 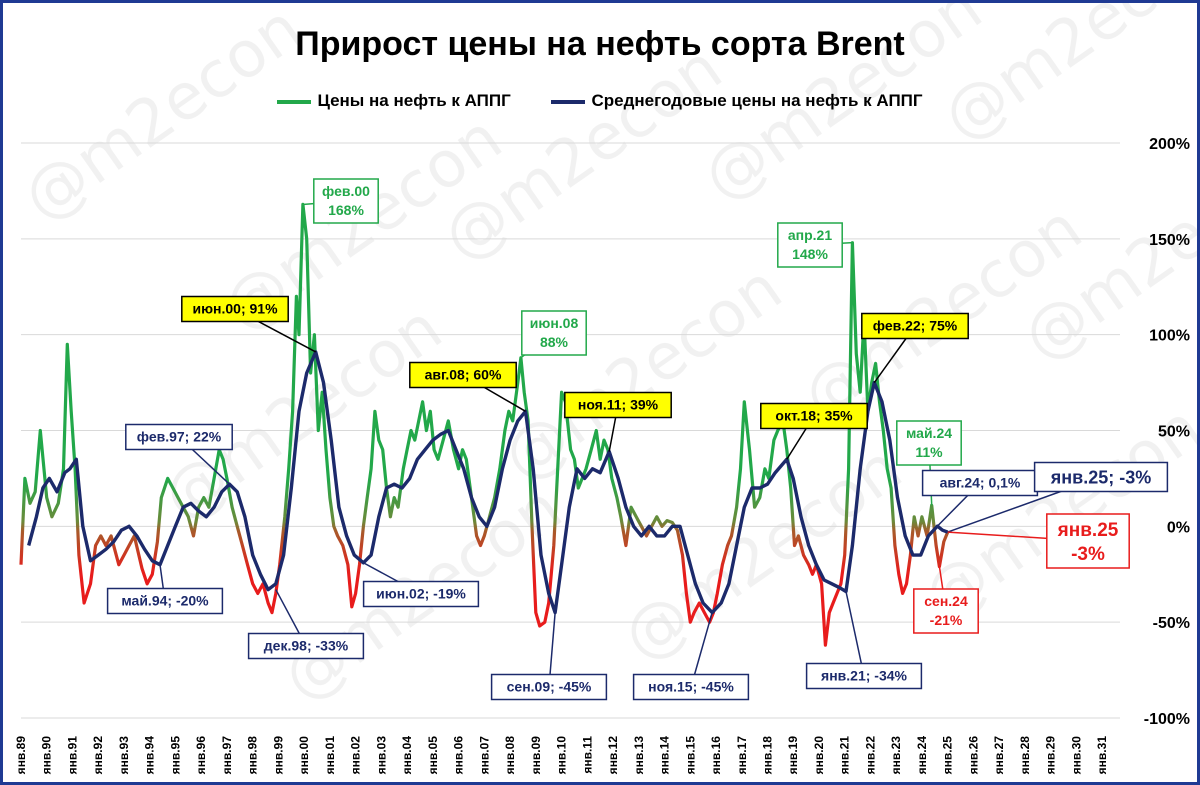 What do you see at coordinates (150, 755) in the screenshot?
I see `x-tick-label: янв.94` at bounding box center [150, 755].